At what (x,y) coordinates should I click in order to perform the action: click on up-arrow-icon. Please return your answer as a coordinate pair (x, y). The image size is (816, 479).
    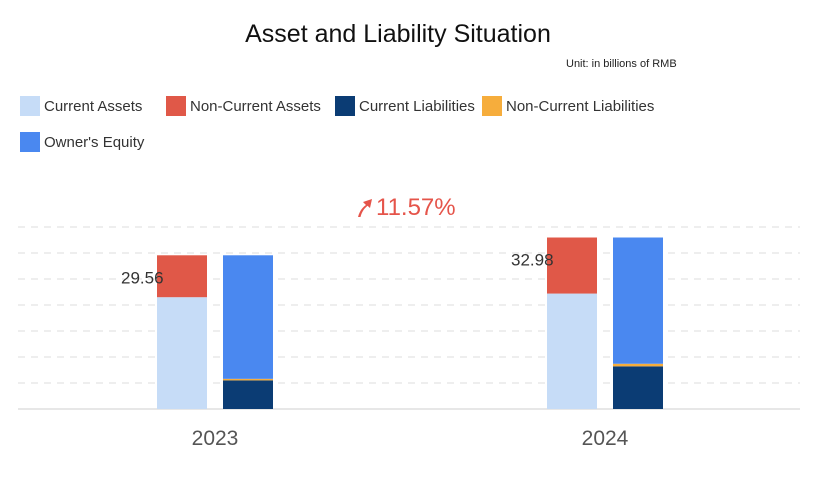
    Looking at the image, I should click on (365, 208).